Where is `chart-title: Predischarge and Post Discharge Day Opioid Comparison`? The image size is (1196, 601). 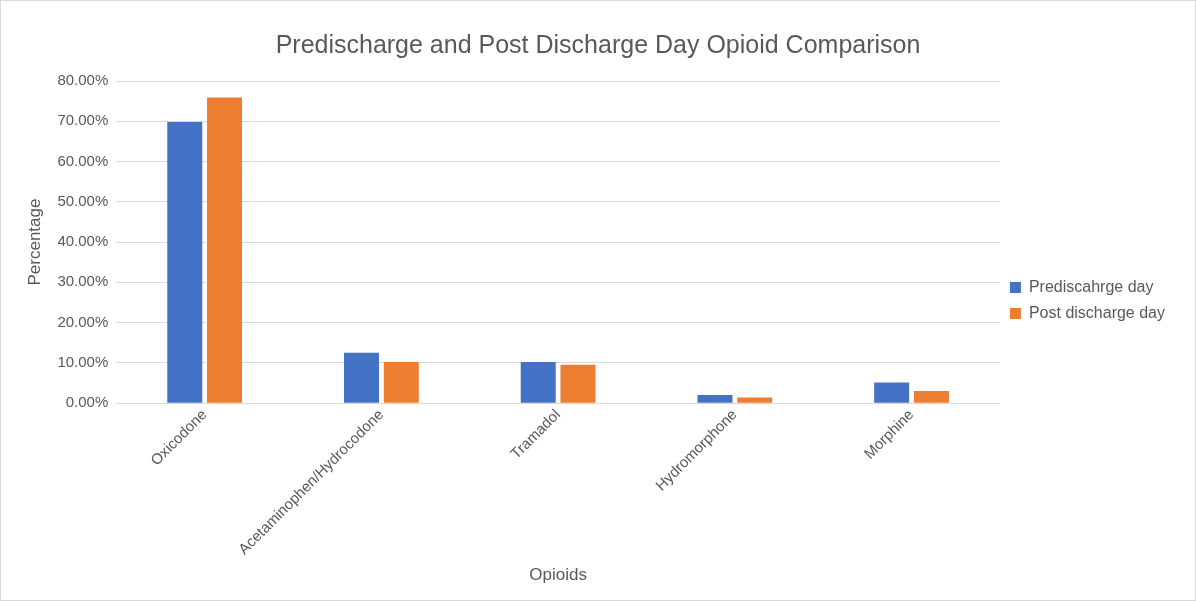
chart-title: Predischarge and Post Discharge Day Opioid Comparison is located at coordinates (598, 43).